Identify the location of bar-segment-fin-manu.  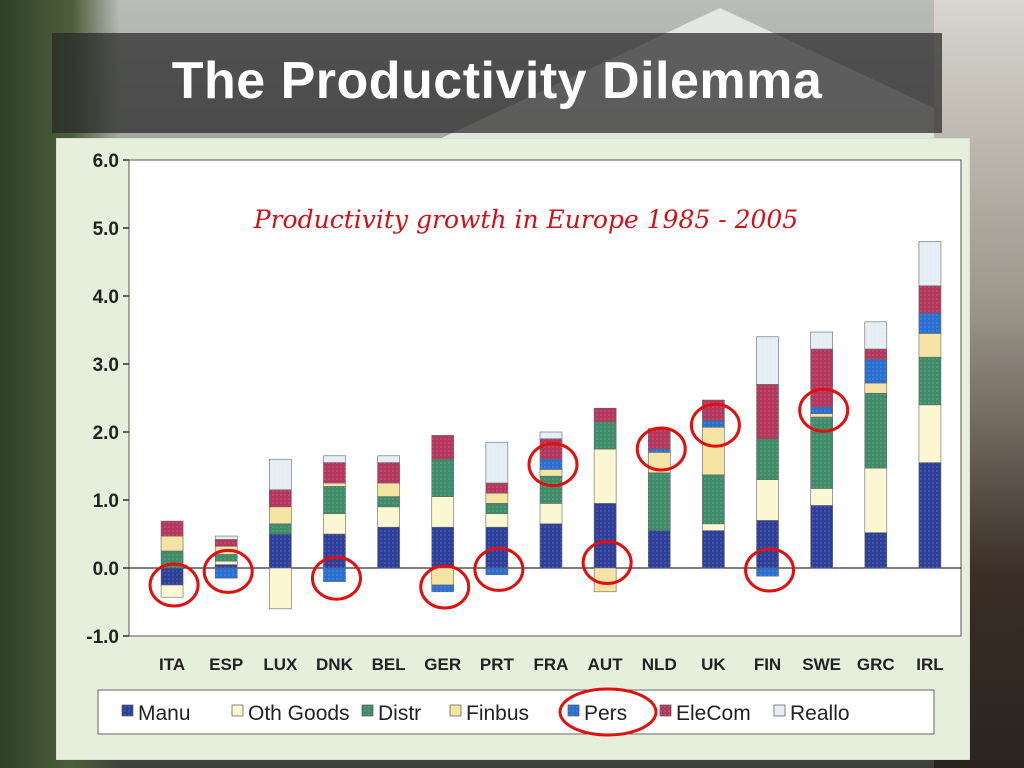
(767, 544).